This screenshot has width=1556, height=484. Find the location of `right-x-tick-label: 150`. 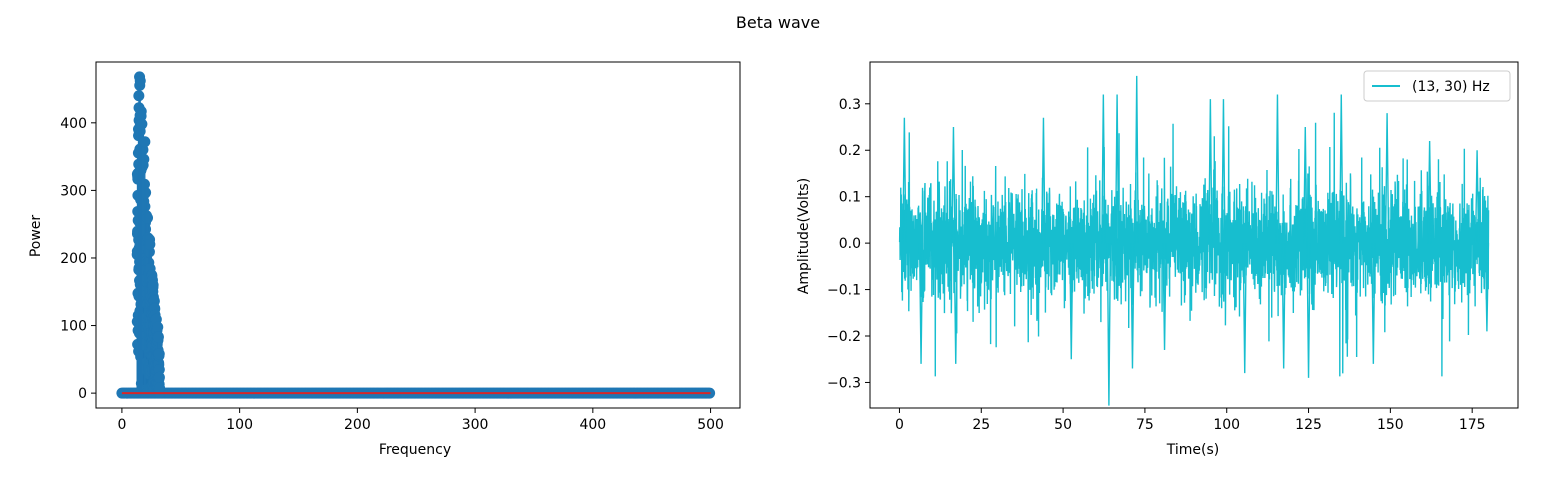

right-x-tick-label: 150 is located at coordinates (1390, 425).